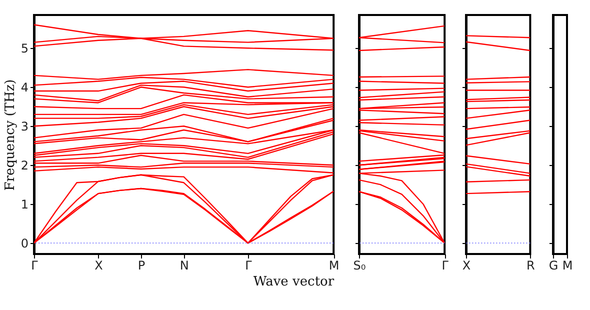  I want to click on x-tick-label: S₀, so click(359, 265).